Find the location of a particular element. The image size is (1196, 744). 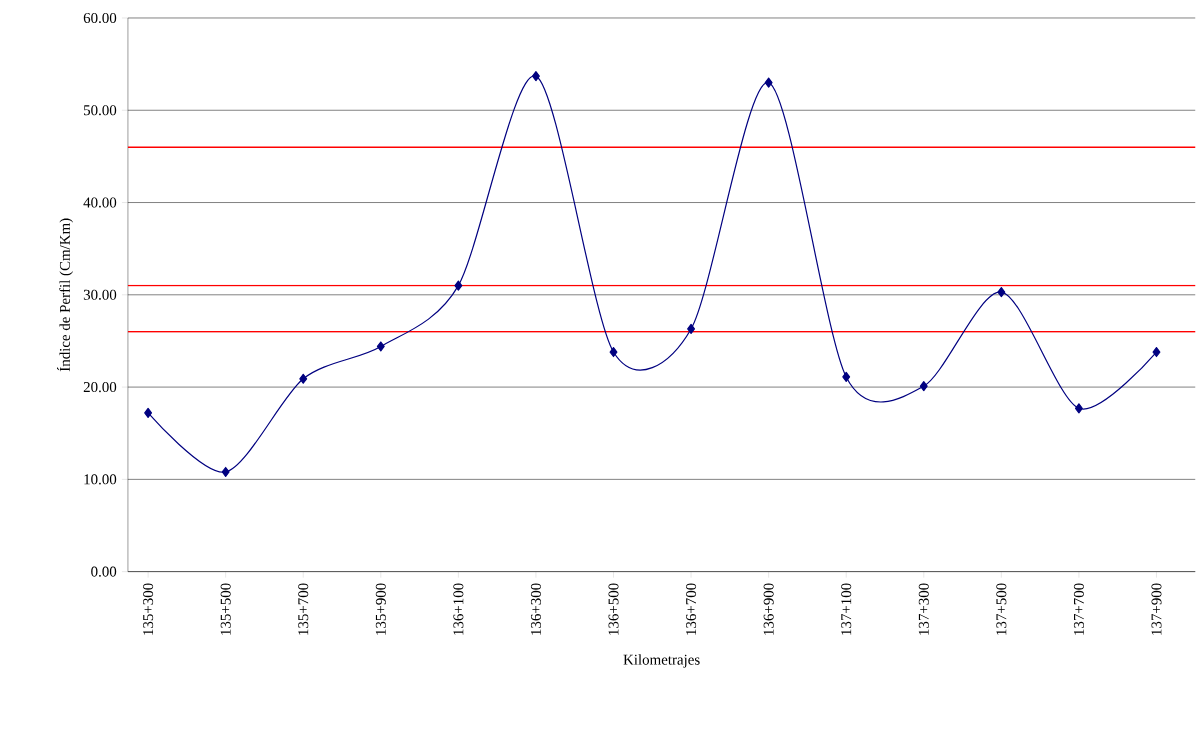

x-tick-label: 136+900 is located at coordinates (768, 609).